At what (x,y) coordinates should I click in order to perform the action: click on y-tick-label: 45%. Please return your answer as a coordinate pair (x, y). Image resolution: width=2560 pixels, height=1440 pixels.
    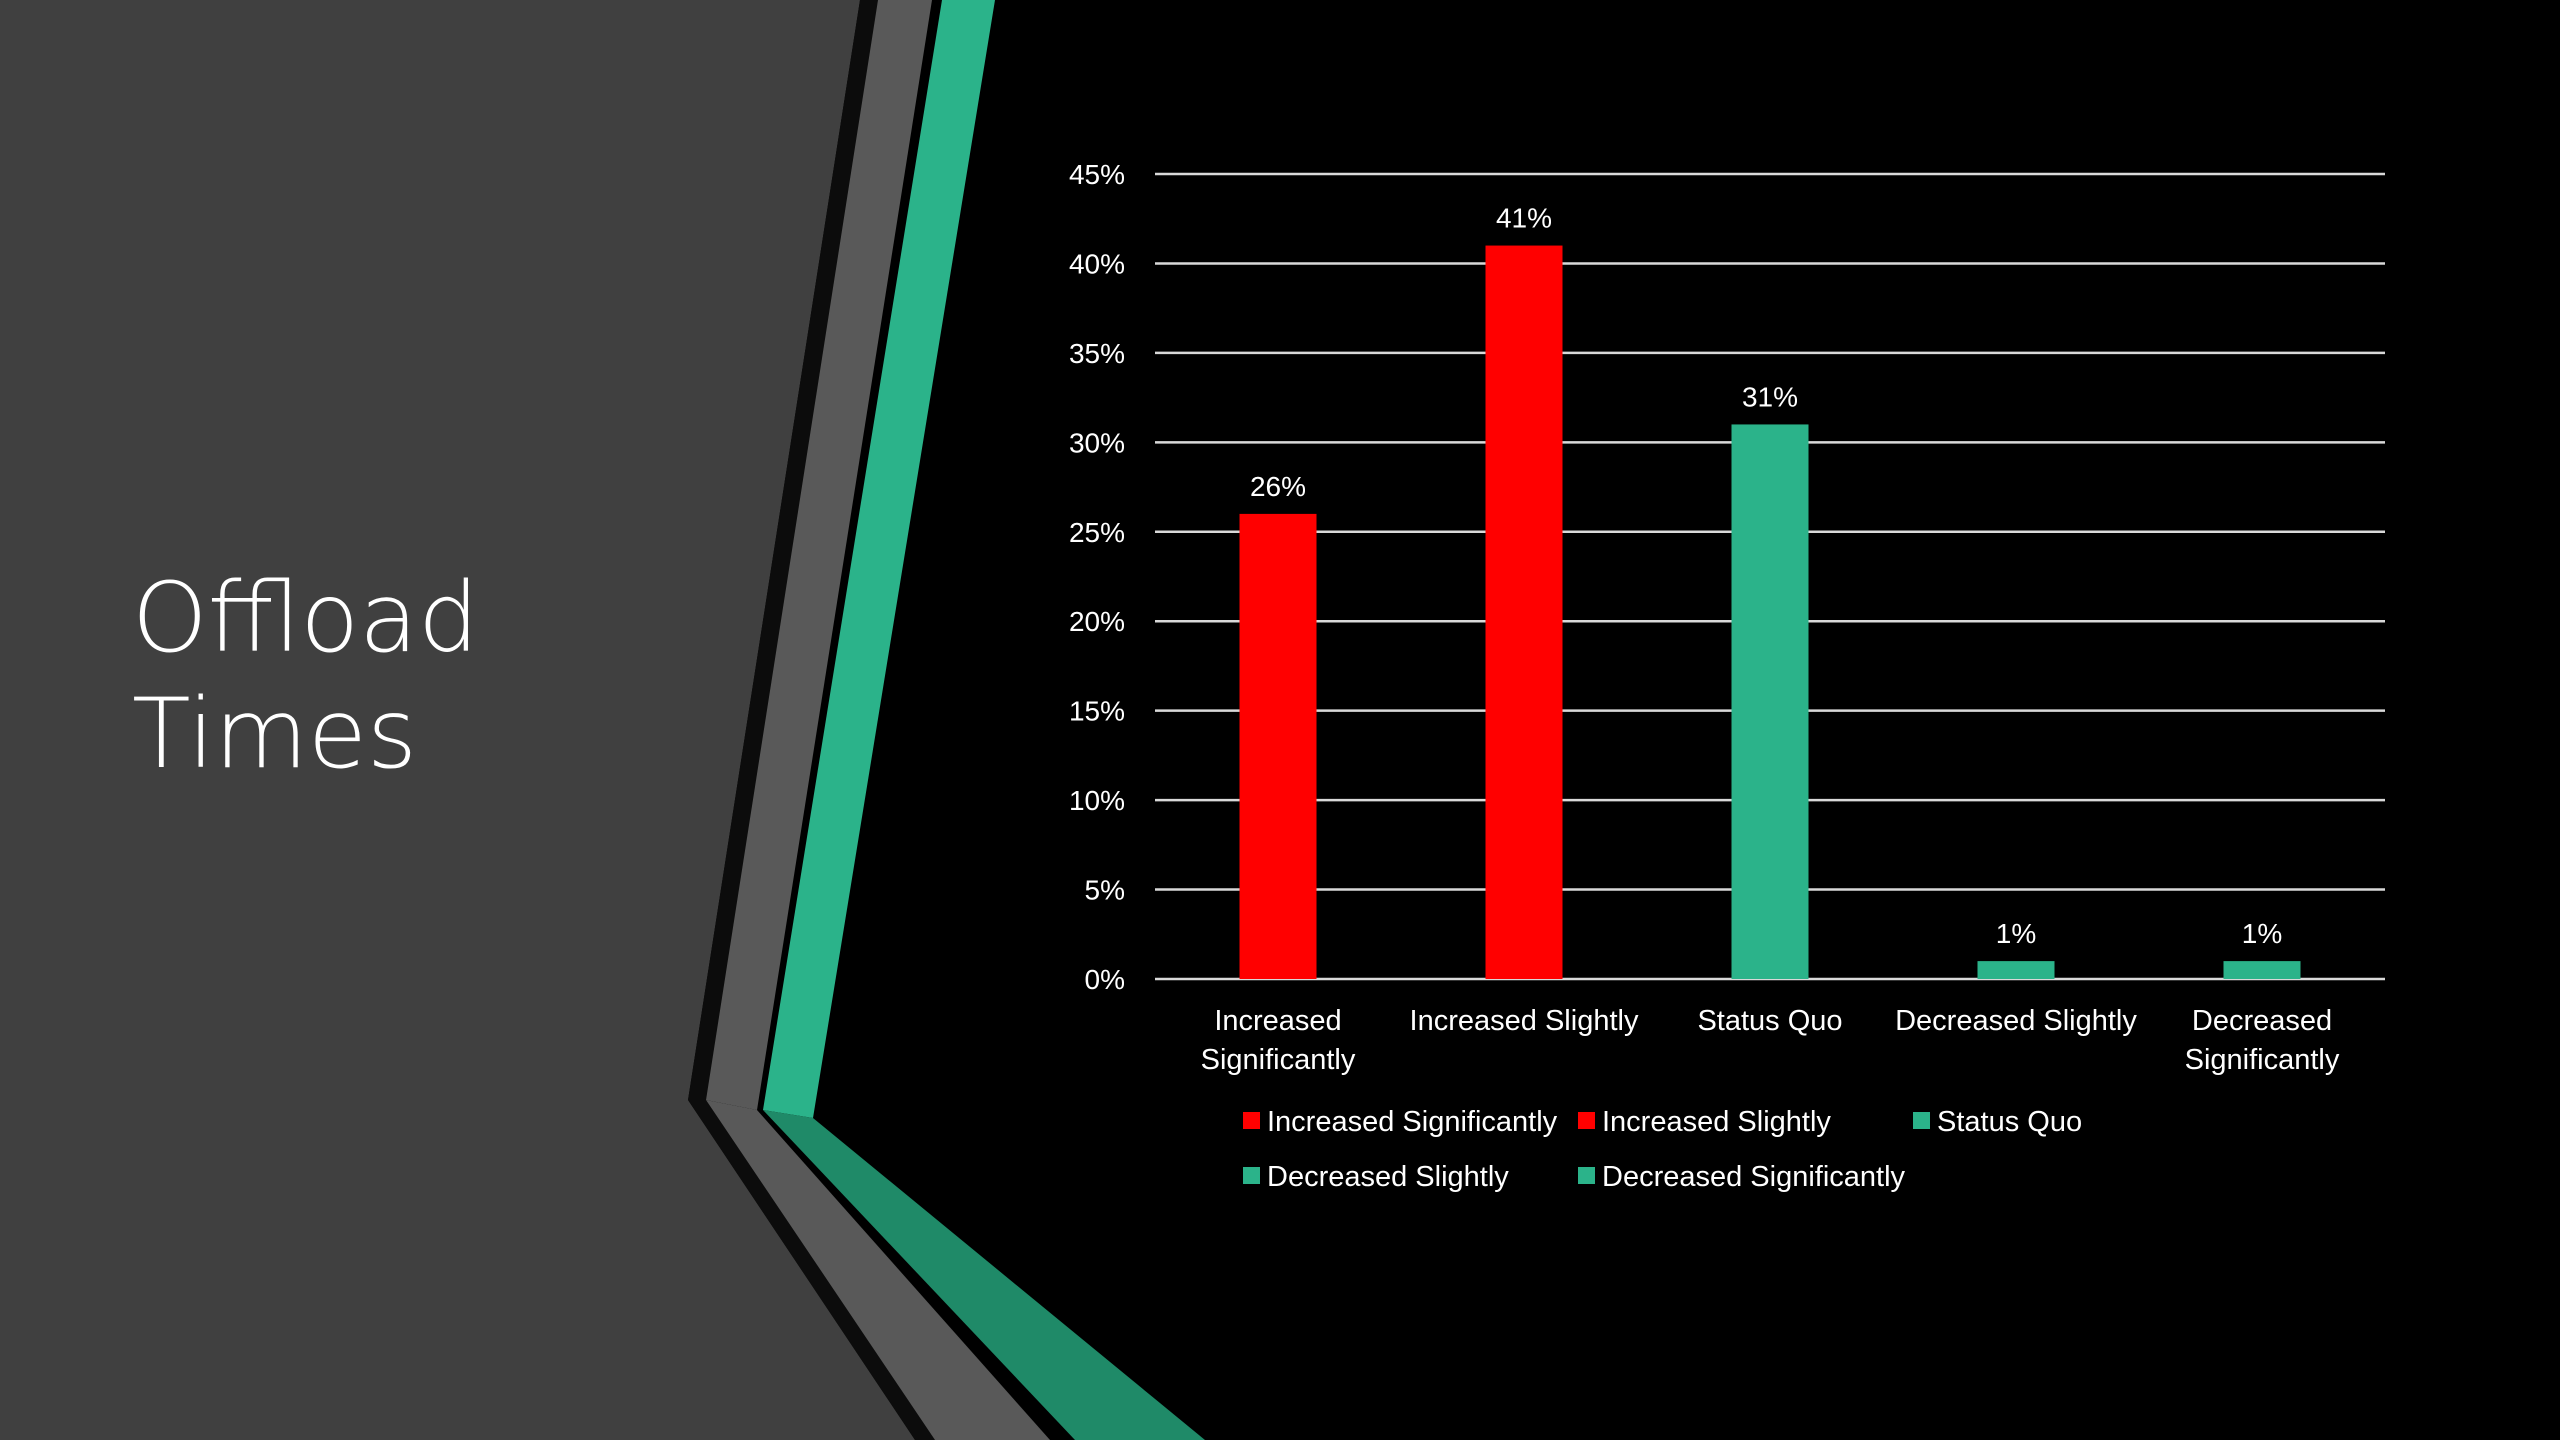
    Looking at the image, I should click on (1097, 174).